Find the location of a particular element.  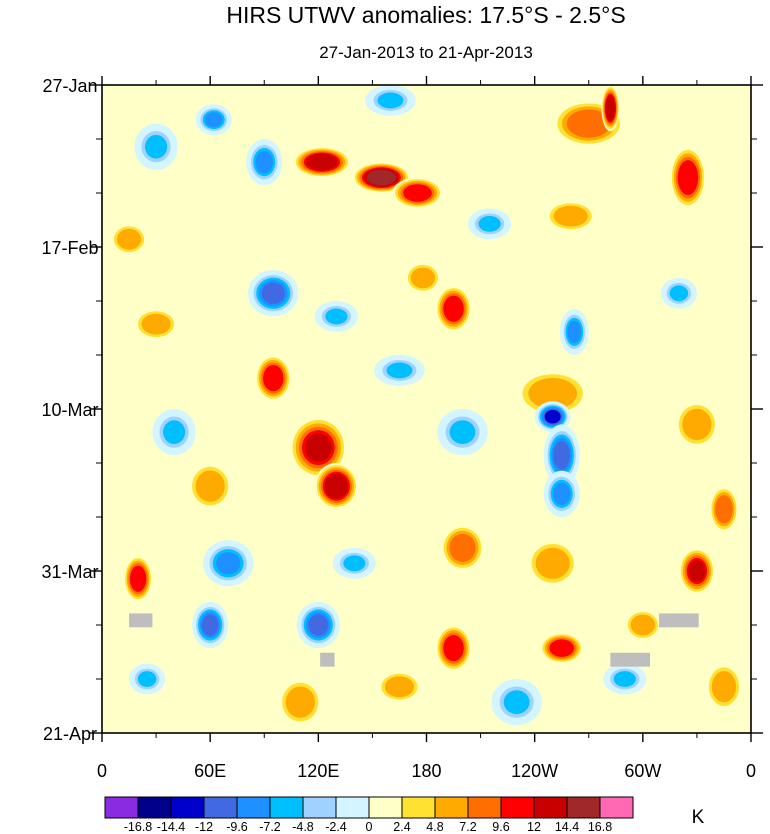

x-tick-label: 60E is located at coordinates (210, 771).